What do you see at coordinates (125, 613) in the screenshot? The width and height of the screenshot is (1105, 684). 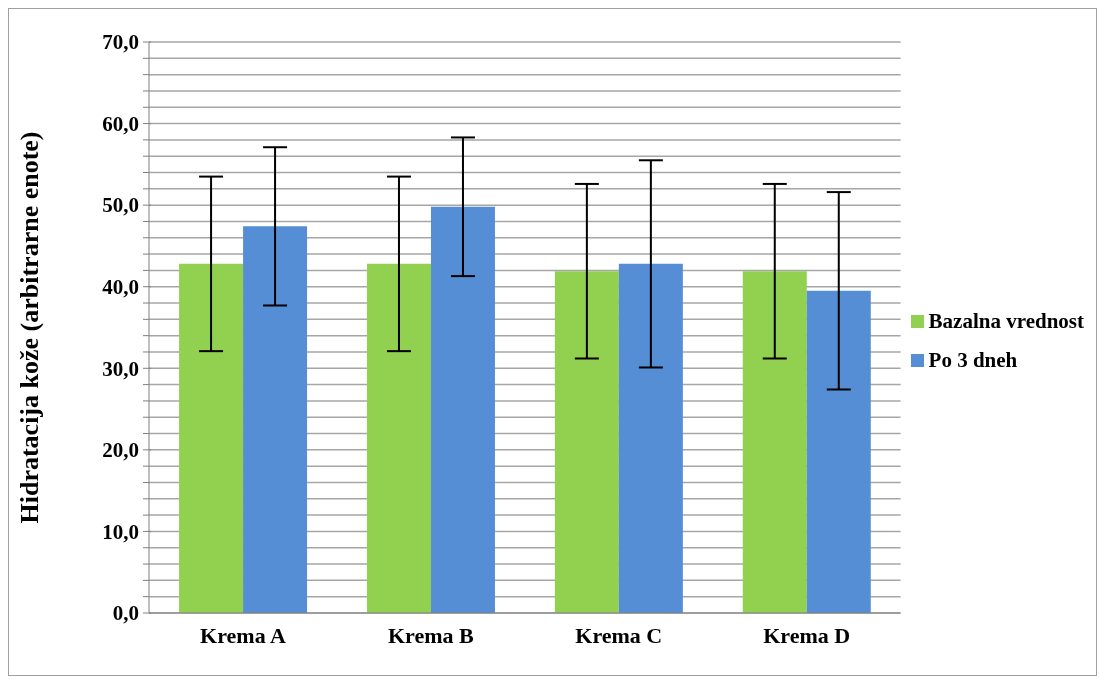 I see `y-tick-label: 0,0` at bounding box center [125, 613].